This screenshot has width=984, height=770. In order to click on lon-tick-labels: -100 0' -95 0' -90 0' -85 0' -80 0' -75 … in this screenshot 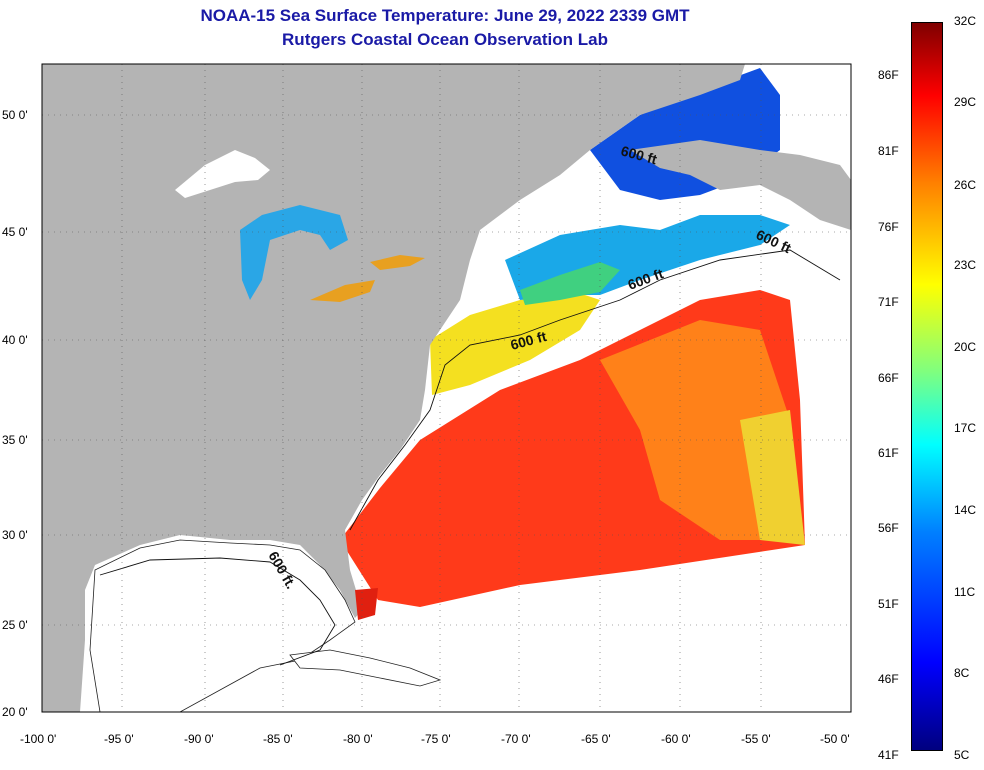, I will do `click(435, 739)`.